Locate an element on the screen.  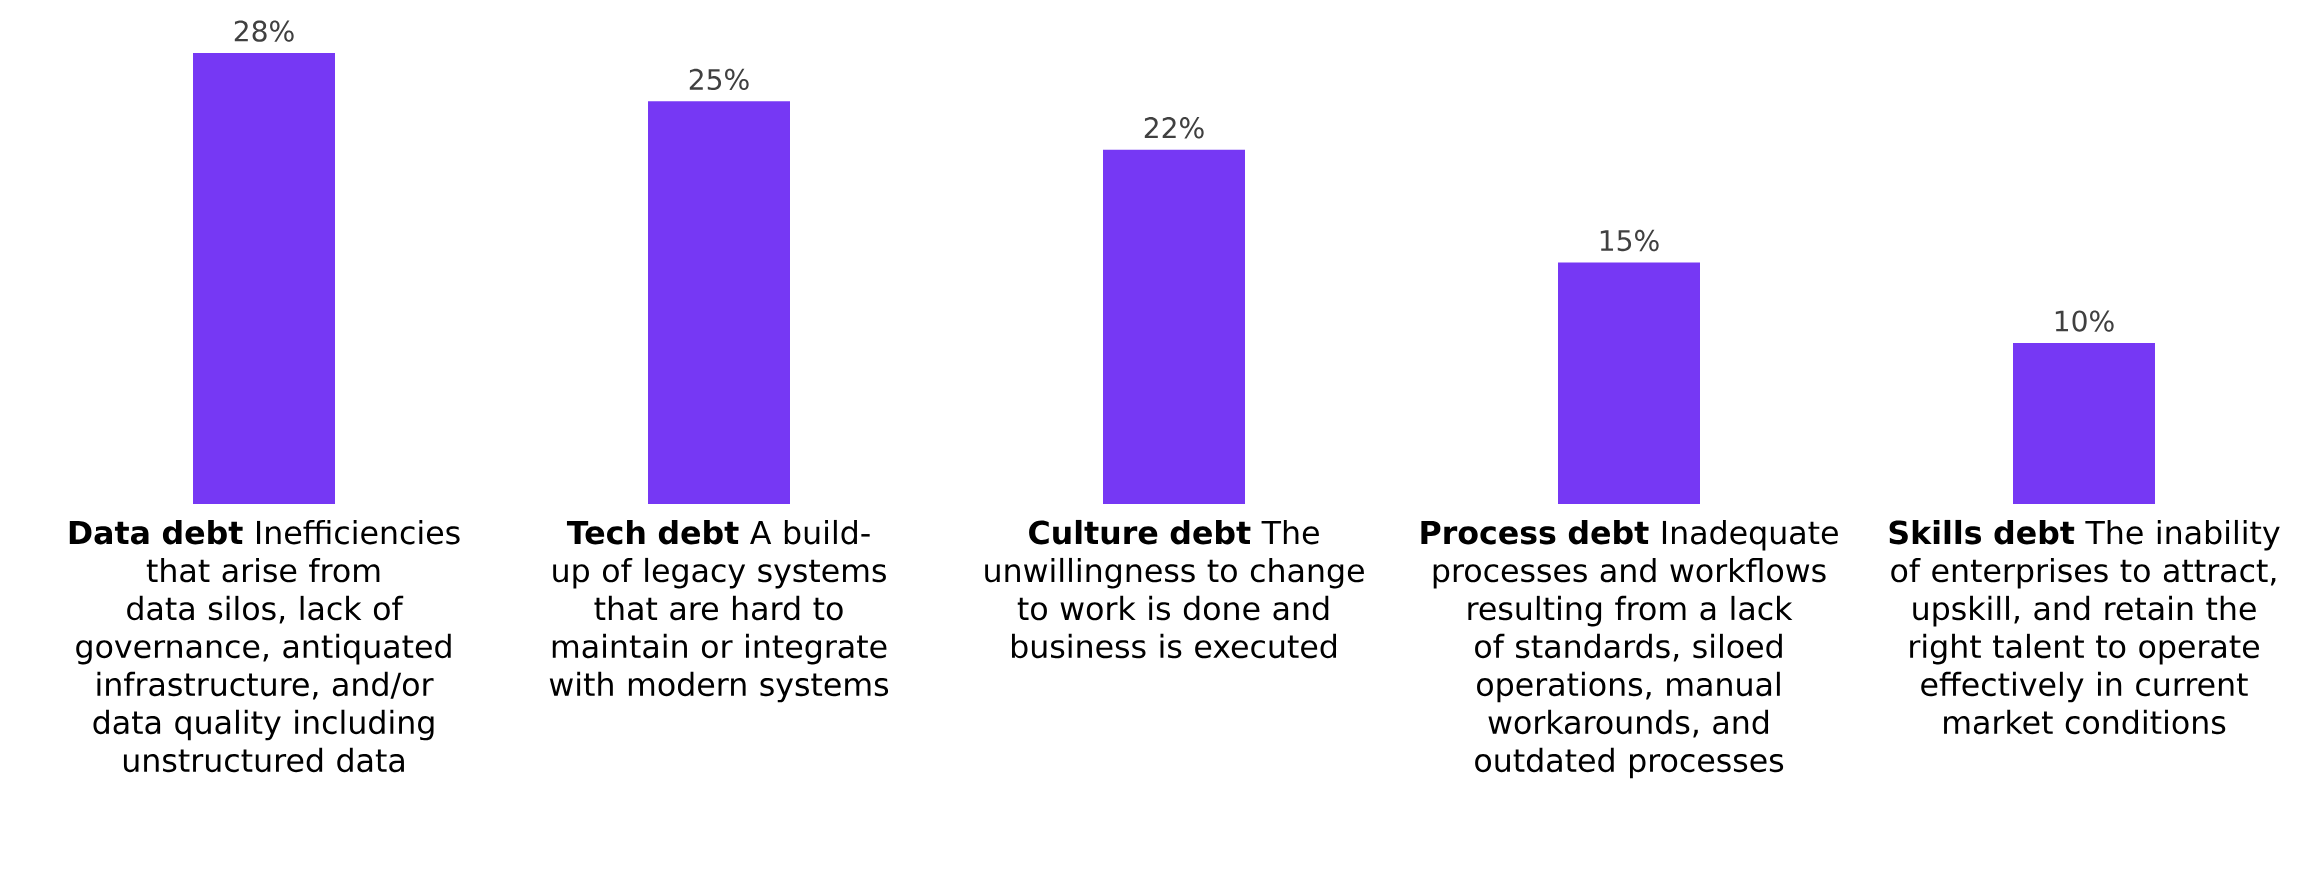
x-tick-label: Data debt Inefficiencies that arise from data silos, lack of governance, antiquated infrastructure, and/or data quality including unstructured data is located at coordinates (264, 646).